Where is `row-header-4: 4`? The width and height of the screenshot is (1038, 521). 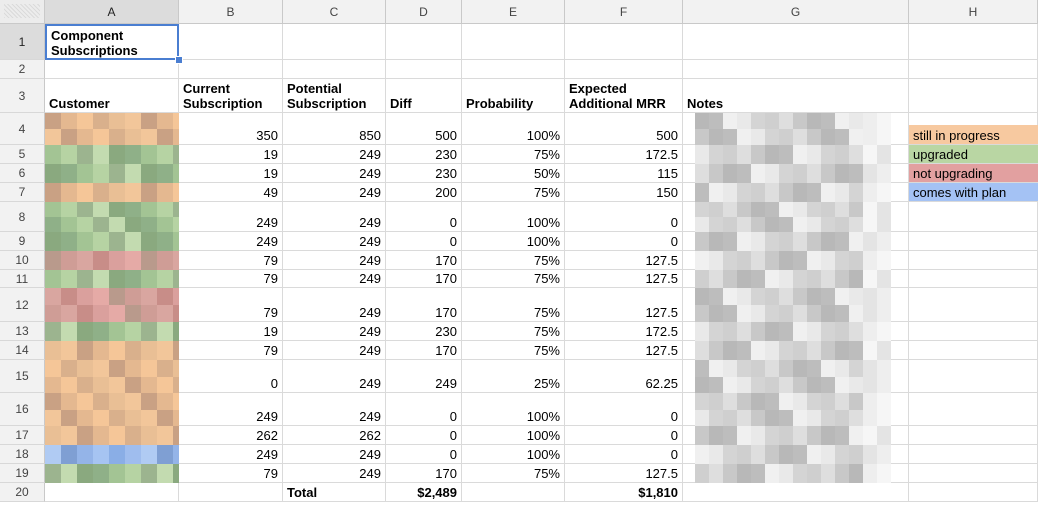
row-header-4: 4 is located at coordinates (22, 129).